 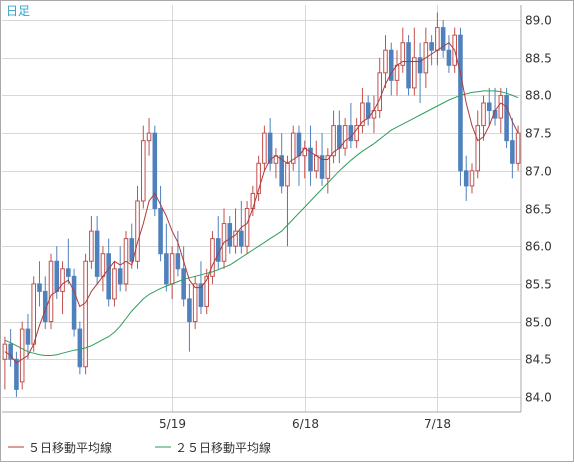 I want to click on x-tick-label: 5/19, so click(x=172, y=424).